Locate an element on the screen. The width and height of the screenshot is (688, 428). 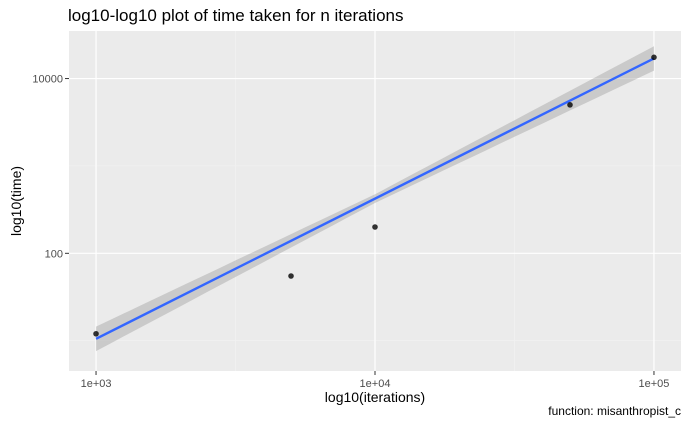
x-axis-title: log10(iterations) is located at coordinates (375, 397).